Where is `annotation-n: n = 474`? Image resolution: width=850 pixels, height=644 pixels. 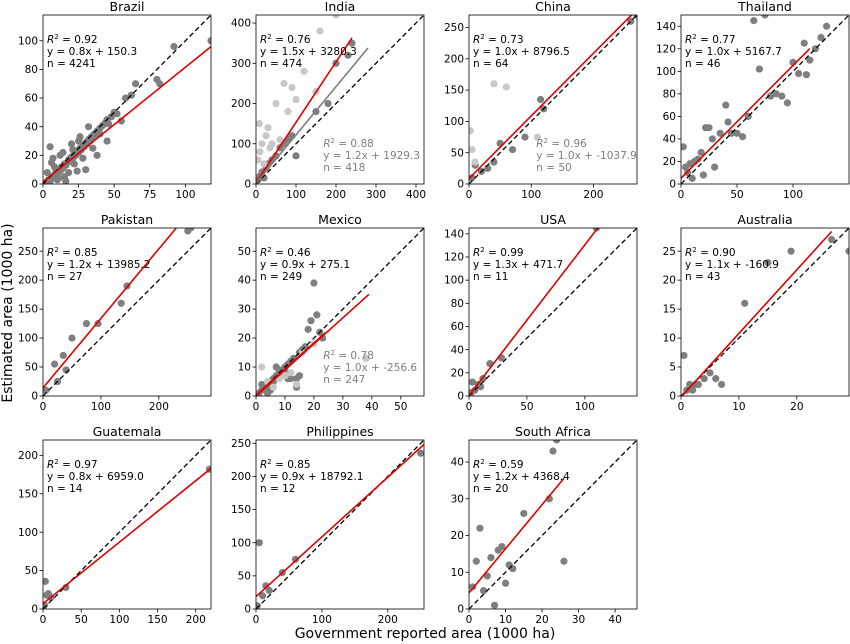
annotation-n: n = 474 is located at coordinates (281, 64).